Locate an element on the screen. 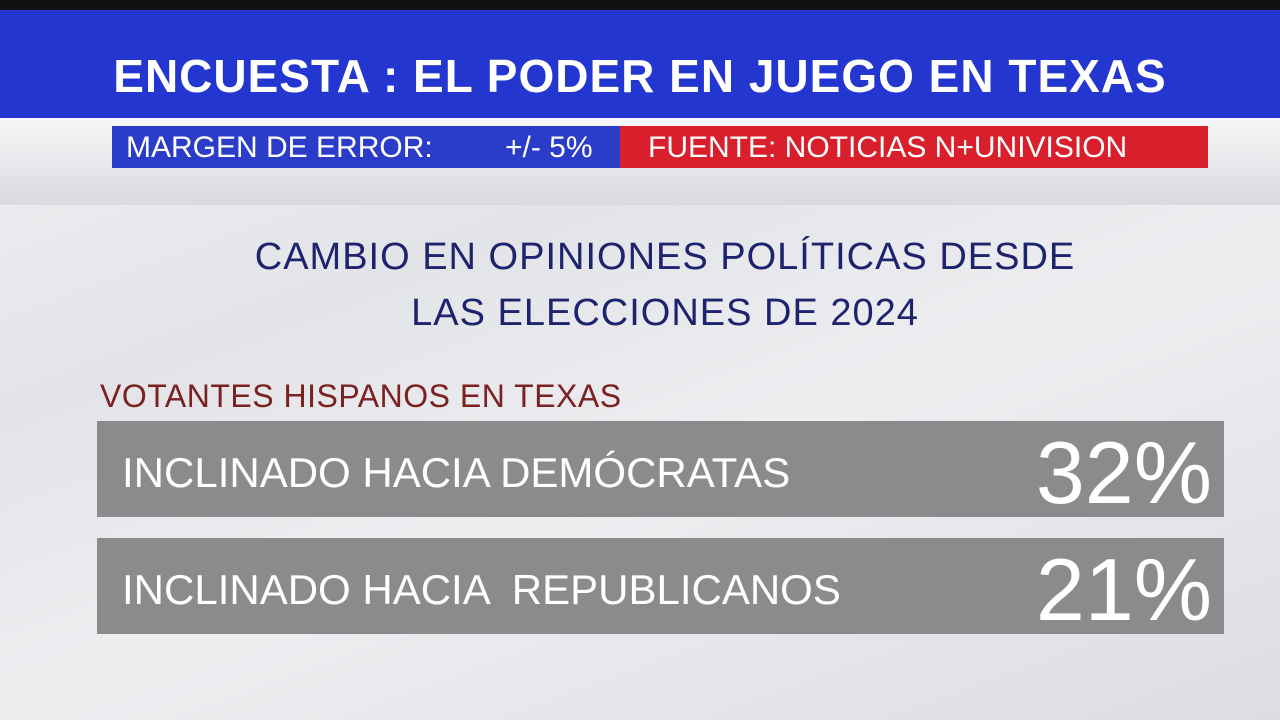  source-box is located at coordinates (914, 147).